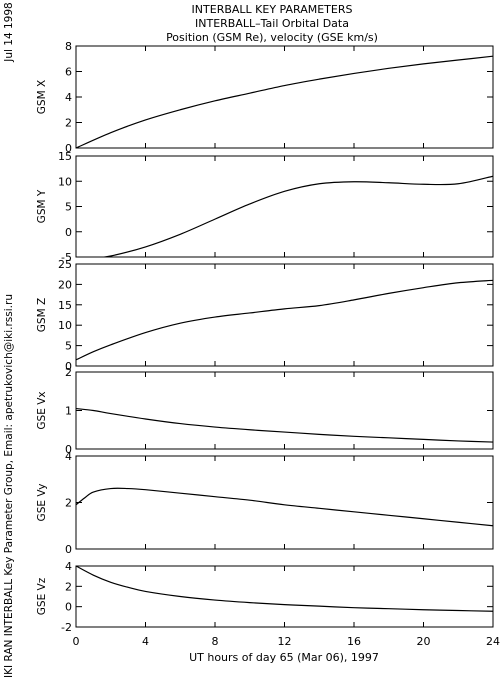 Image resolution: width=504 pixels, height=684 pixels. I want to click on panel-5: 0 2 4 GSE Vy, so click(265, 503).